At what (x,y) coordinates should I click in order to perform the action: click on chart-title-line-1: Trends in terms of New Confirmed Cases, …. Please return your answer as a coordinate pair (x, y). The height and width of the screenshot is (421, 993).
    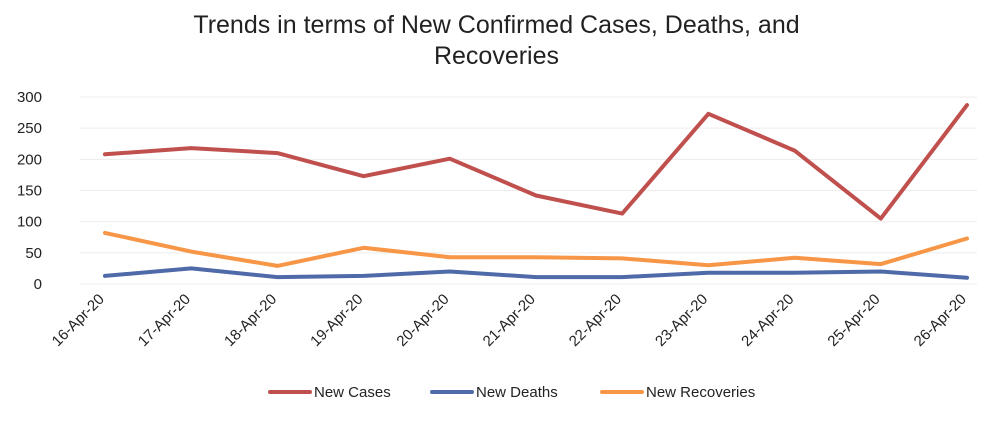
    Looking at the image, I should click on (496, 25).